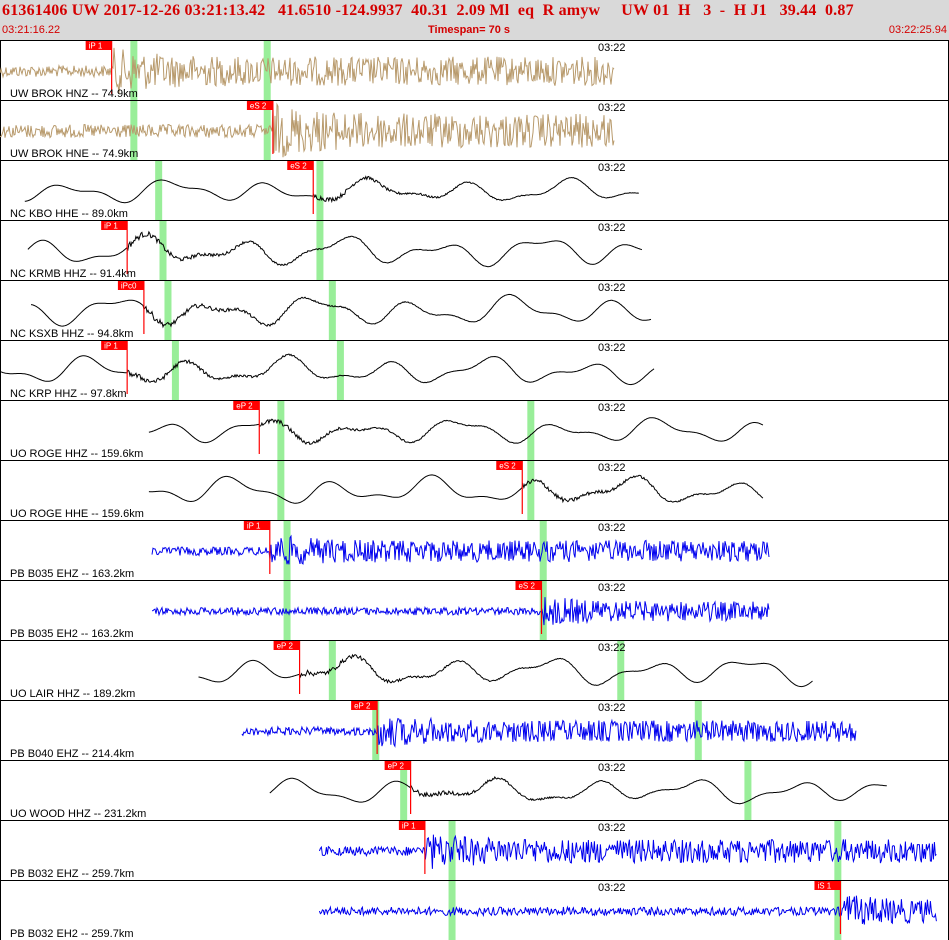  Describe the element at coordinates (31, 30) in the screenshot. I see `start-time: 03:21:16.22` at that location.